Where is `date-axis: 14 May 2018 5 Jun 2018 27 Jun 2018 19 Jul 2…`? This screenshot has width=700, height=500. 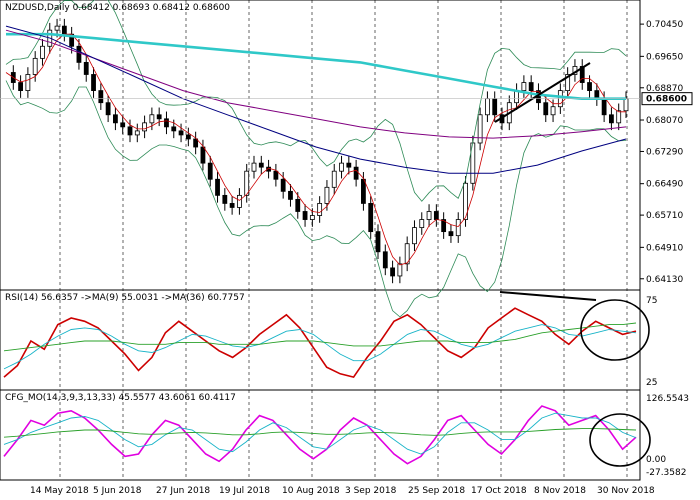 date-axis: 14 May 2018 5 Jun 2018 27 Jun 2018 19 Jul 2… is located at coordinates (342, 491).